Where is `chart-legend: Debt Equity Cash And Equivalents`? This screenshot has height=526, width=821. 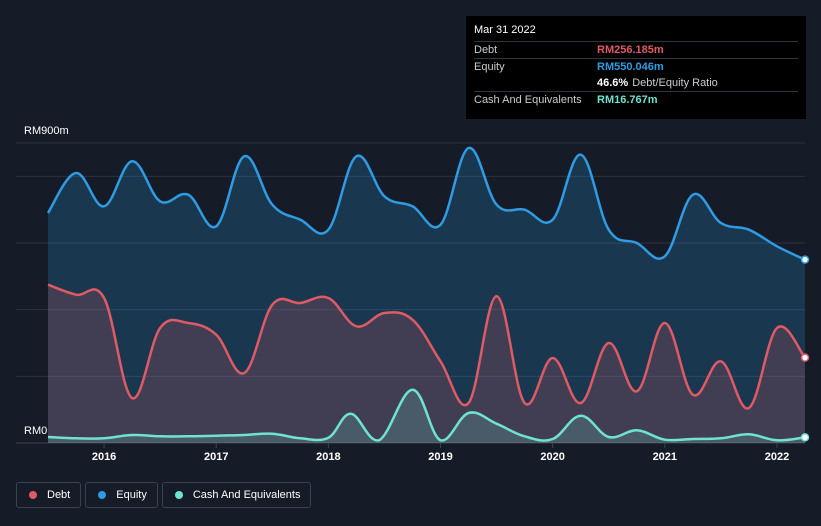
chart-legend: Debt Equity Cash And Equivalents is located at coordinates (164, 495).